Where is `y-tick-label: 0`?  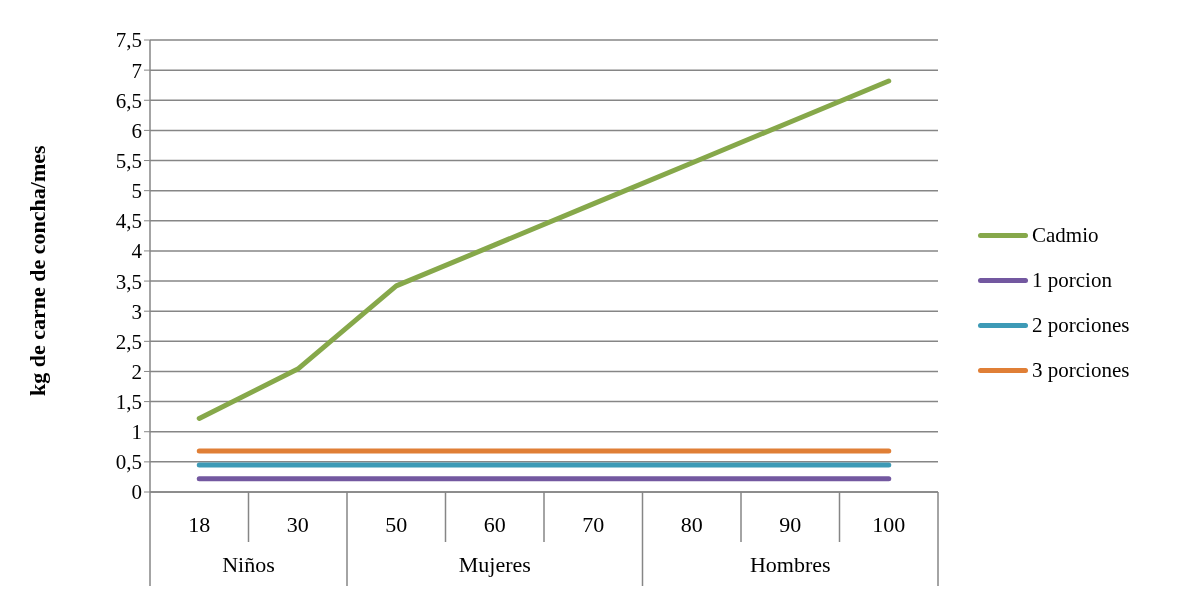 y-tick-label: 0 is located at coordinates (136, 492).